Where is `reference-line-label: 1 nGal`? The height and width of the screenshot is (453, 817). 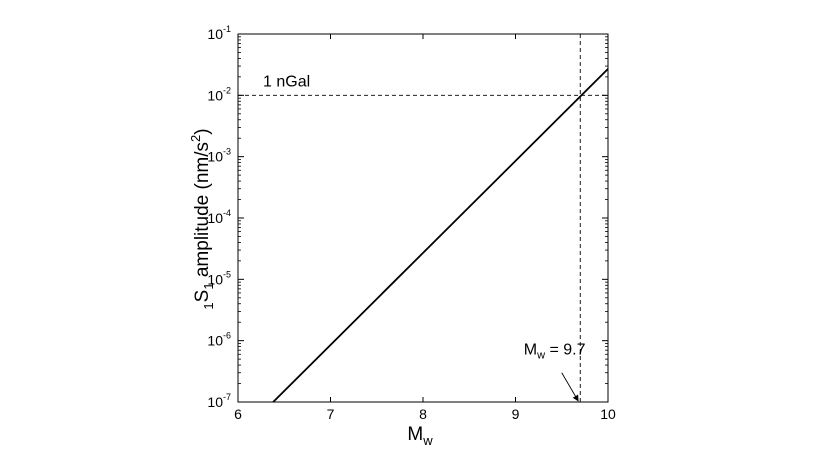 reference-line-label: 1 nGal is located at coordinates (286, 81).